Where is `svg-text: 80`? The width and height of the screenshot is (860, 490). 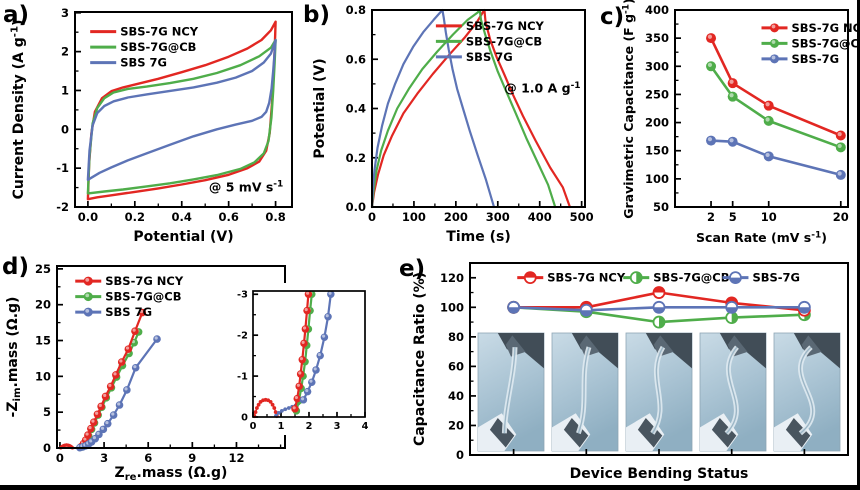
svg-text: 80 is located at coordinates (456, 337).